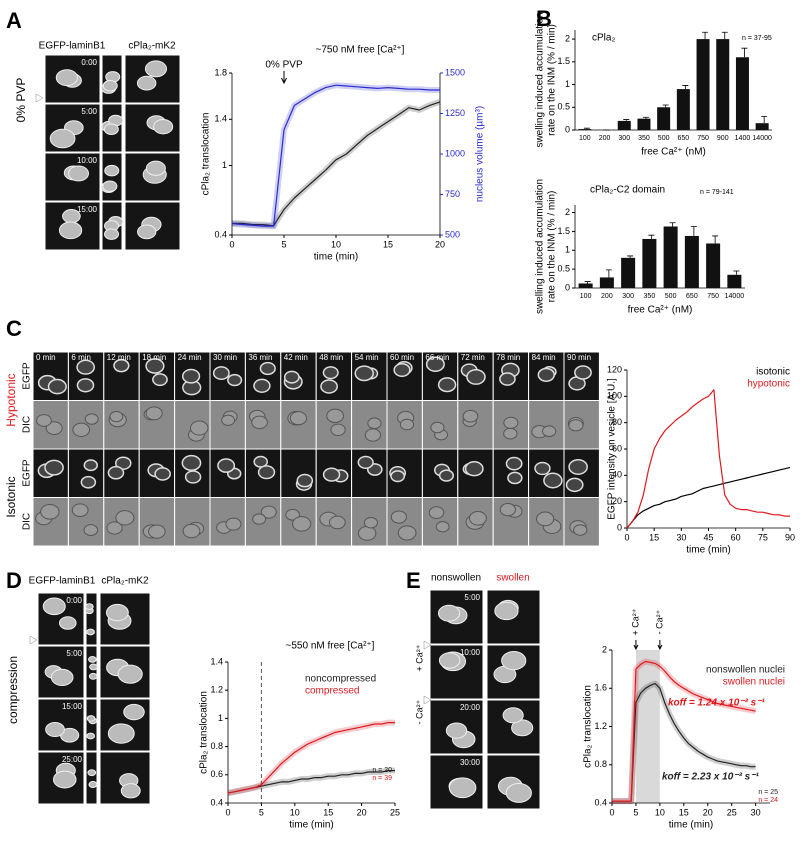  Describe the element at coordinates (552, 80) in the screenshot. I see `y-axis-label: rate on the INM (% / min)` at that location.